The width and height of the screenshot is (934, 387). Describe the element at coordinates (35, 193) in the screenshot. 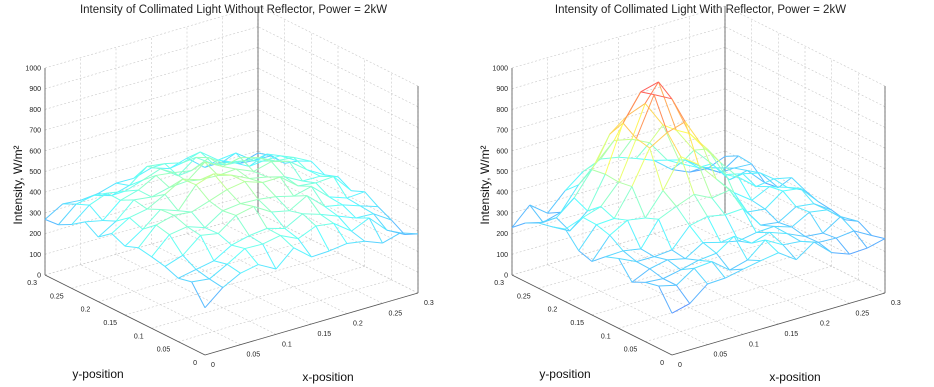

I see `z-tick-label: 400` at that location.